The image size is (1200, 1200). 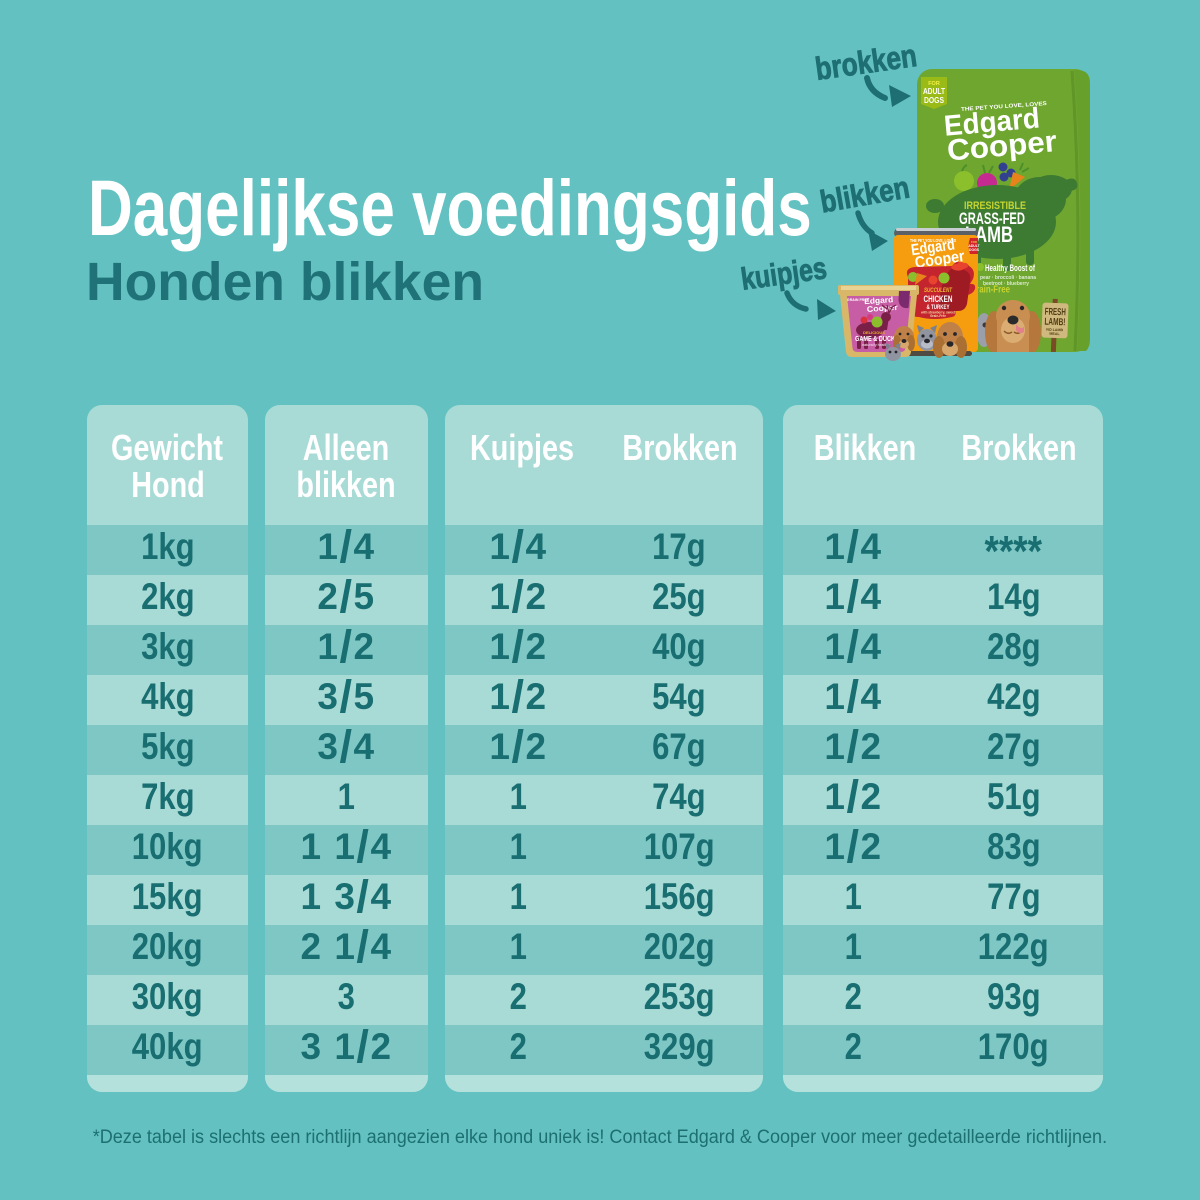 What do you see at coordinates (992, 218) in the screenshot?
I see `svg-text: GRASS-FED` at bounding box center [992, 218].